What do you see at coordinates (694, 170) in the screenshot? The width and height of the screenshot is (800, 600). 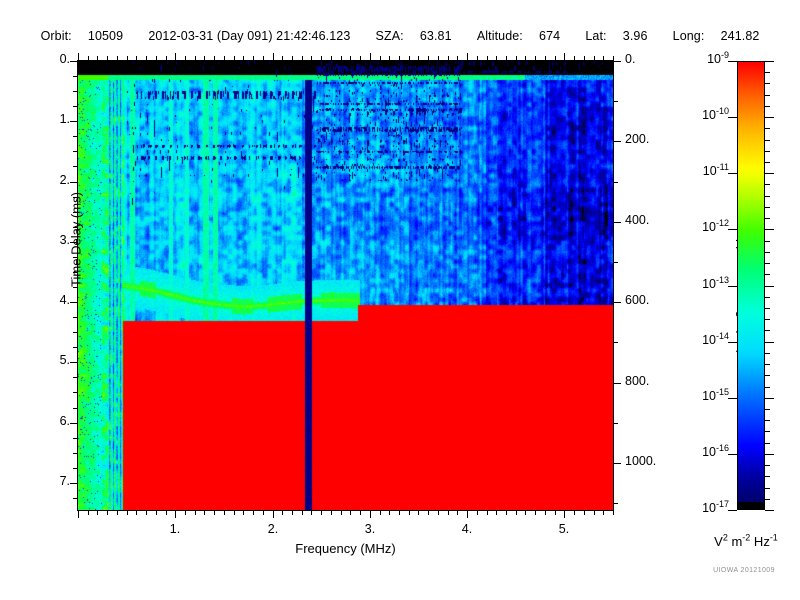 I see `colorbar-tick-label: 10-11` at bounding box center [694, 170].